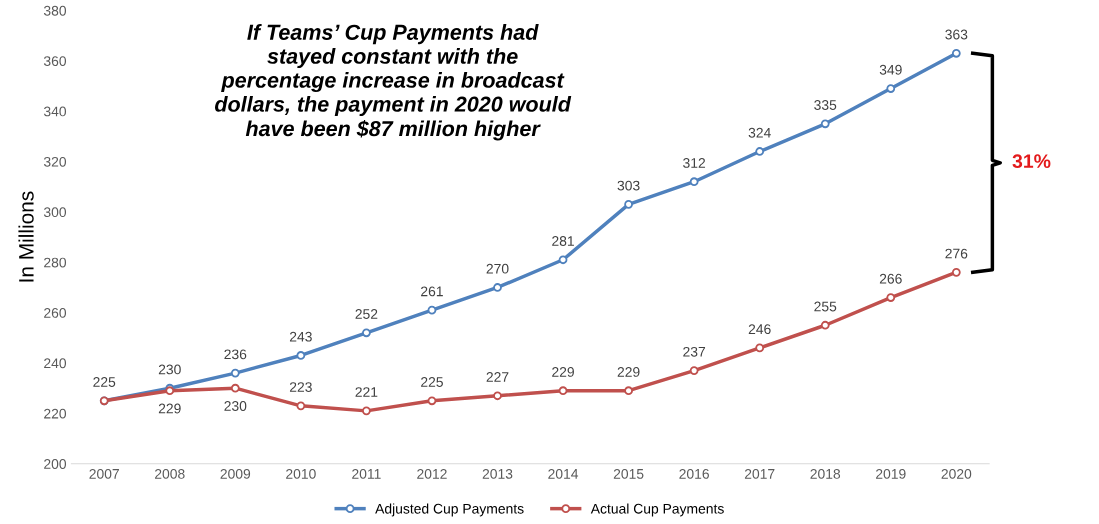 This screenshot has height=524, width=1099. I want to click on x-tick-label: 2009, so click(235, 473).